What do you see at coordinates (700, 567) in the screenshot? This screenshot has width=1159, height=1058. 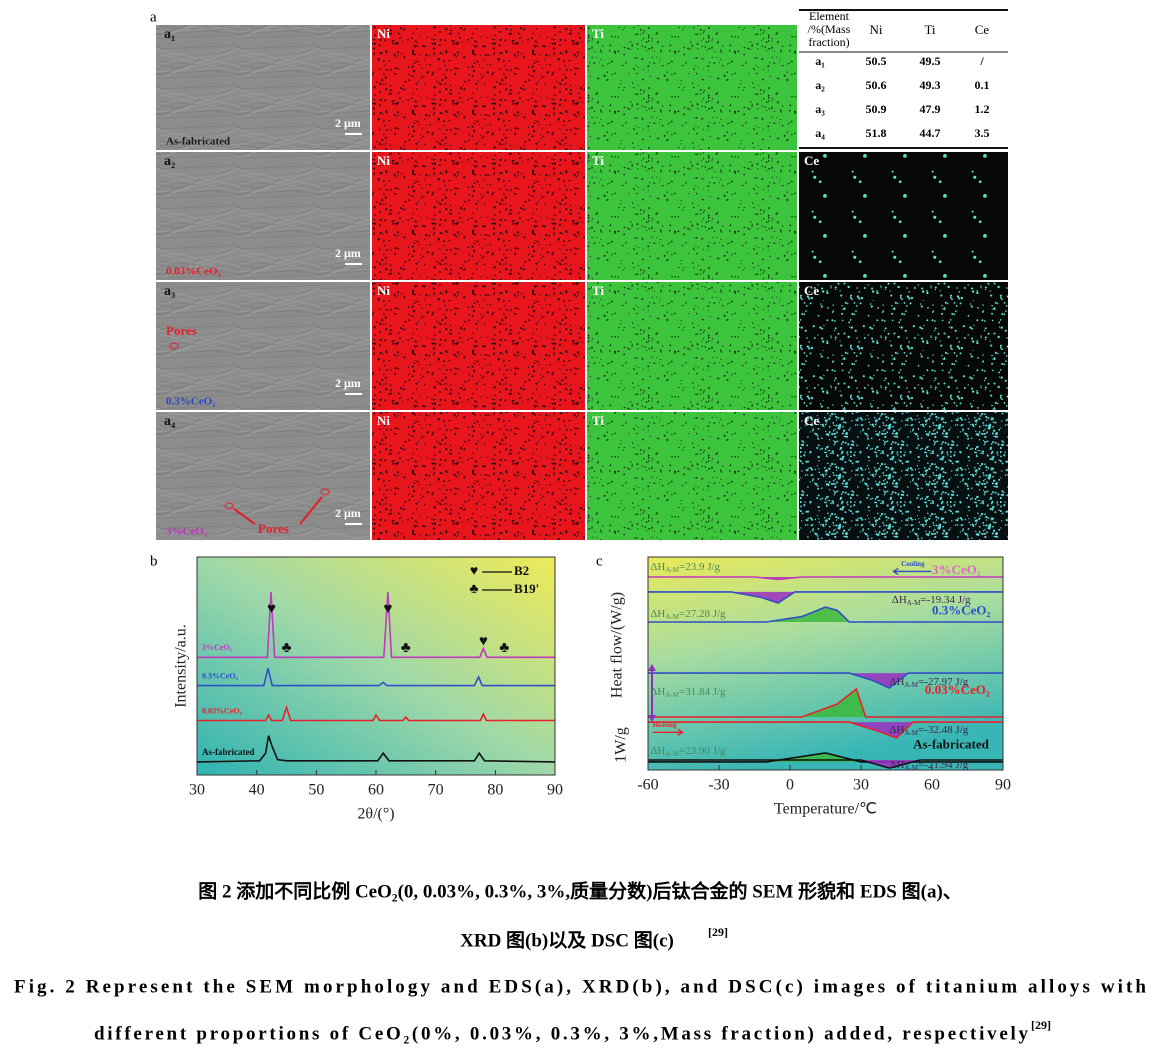 I see `enthalpy-value: =23.9 J/g` at bounding box center [700, 567].